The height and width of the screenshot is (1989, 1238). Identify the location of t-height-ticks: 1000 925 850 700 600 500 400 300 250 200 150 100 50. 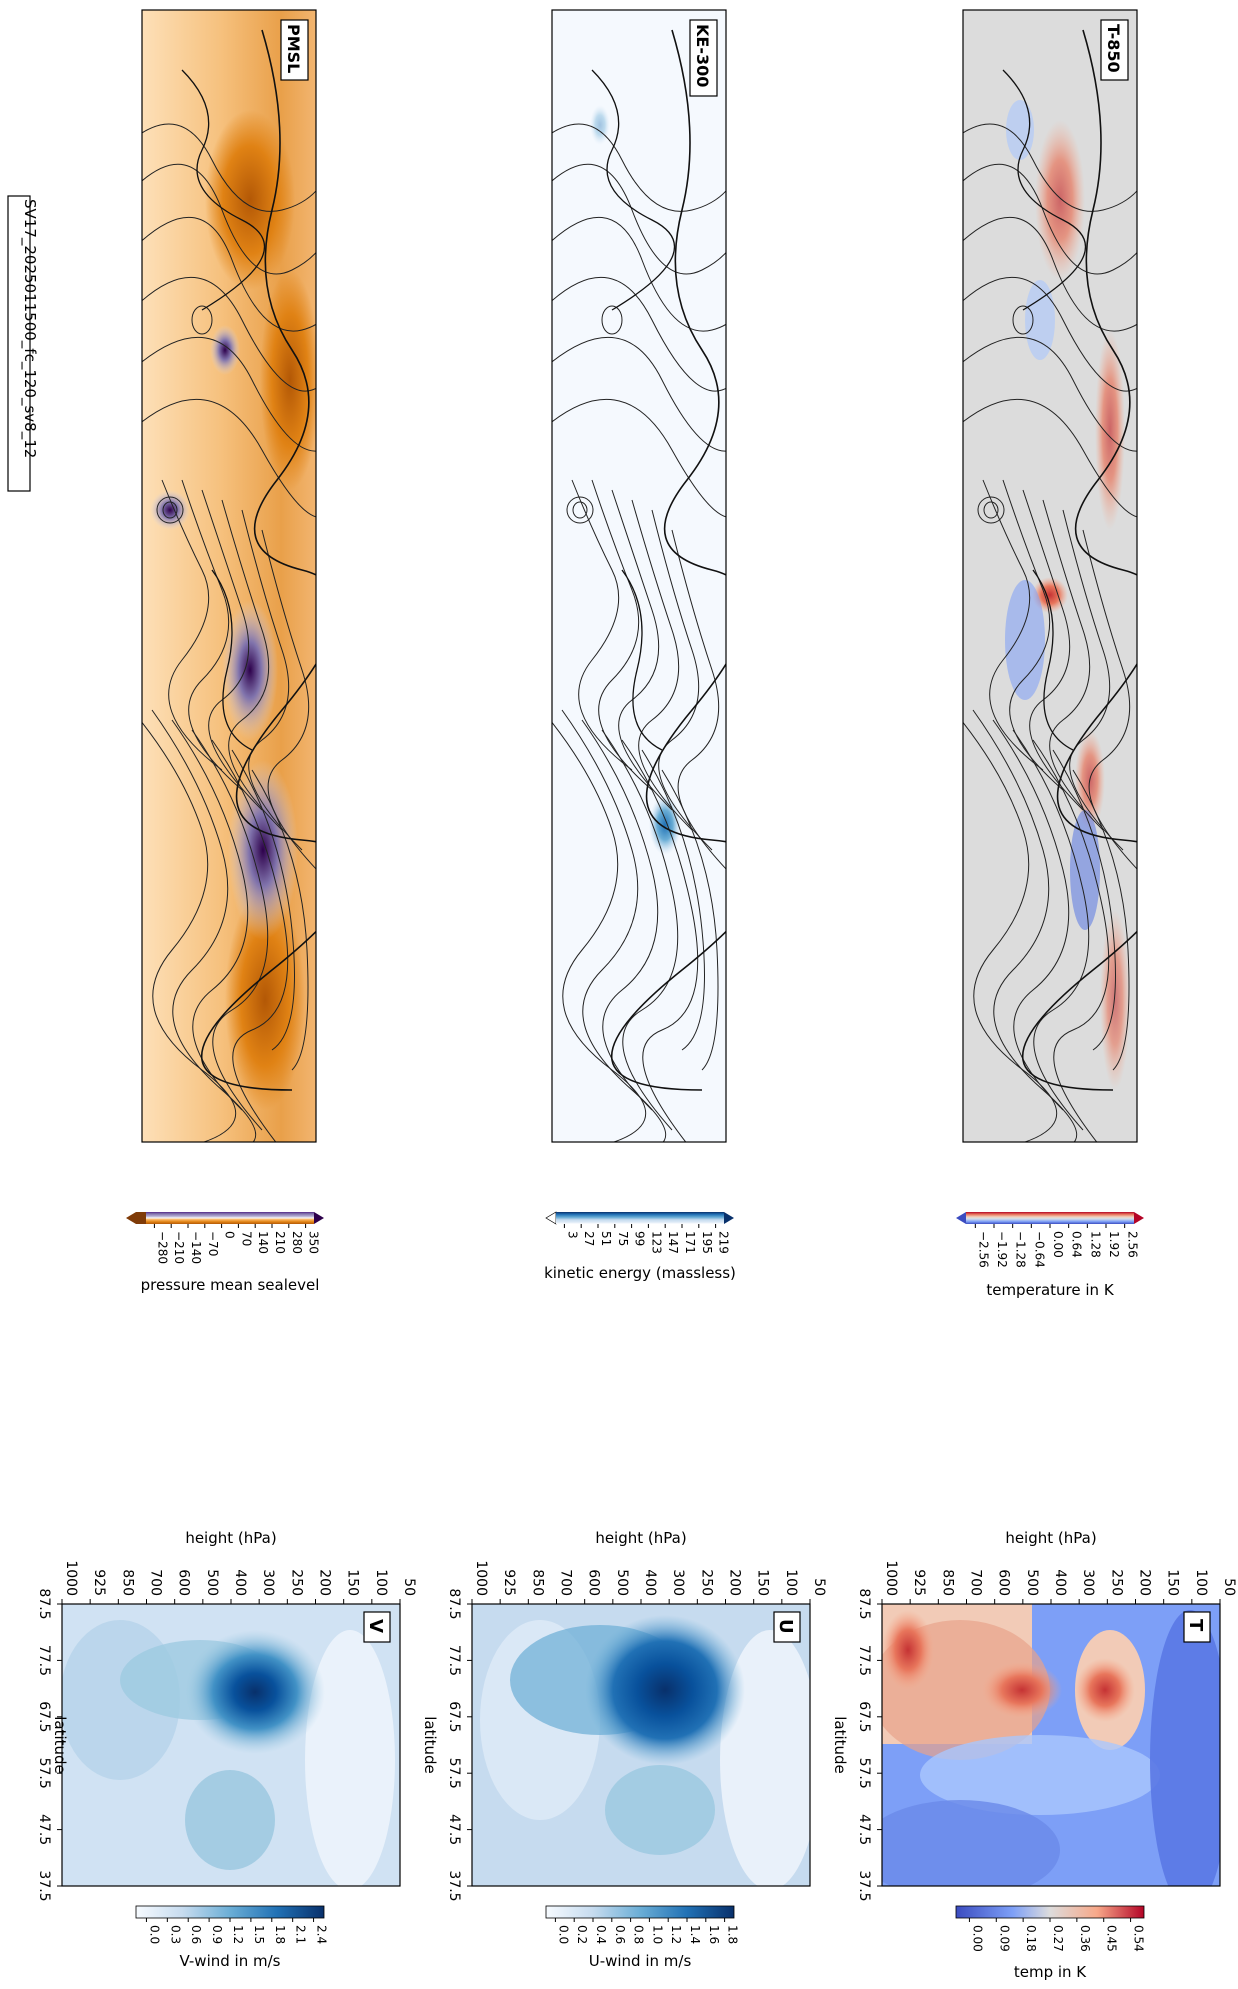
(1059, 1582).